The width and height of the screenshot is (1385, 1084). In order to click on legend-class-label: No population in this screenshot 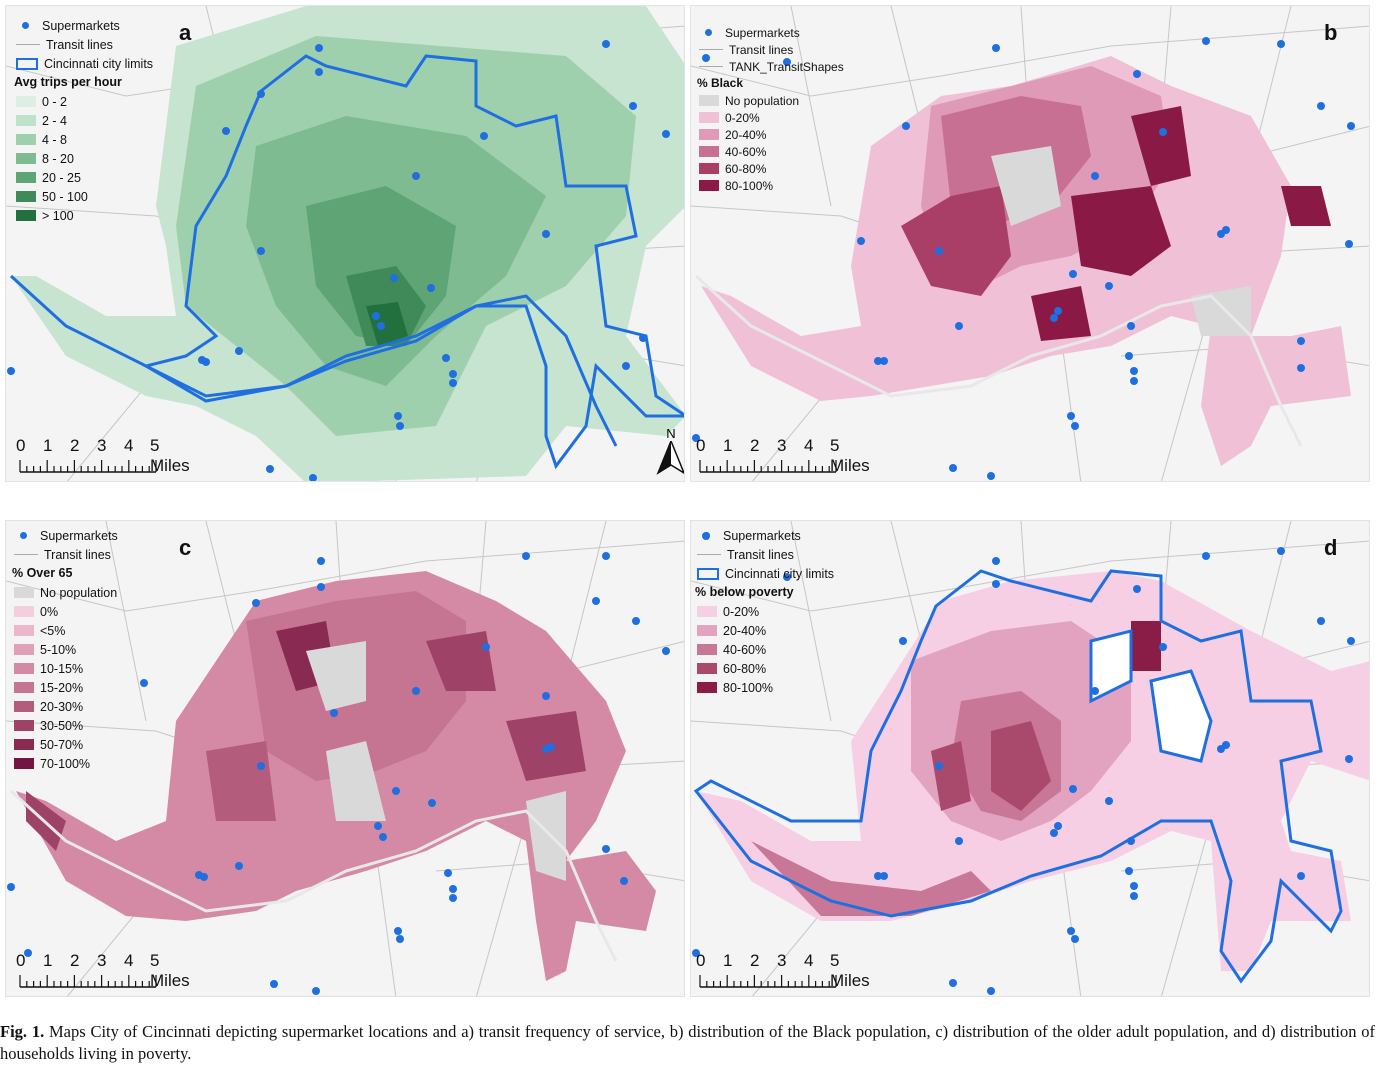, I will do `click(79, 592)`.